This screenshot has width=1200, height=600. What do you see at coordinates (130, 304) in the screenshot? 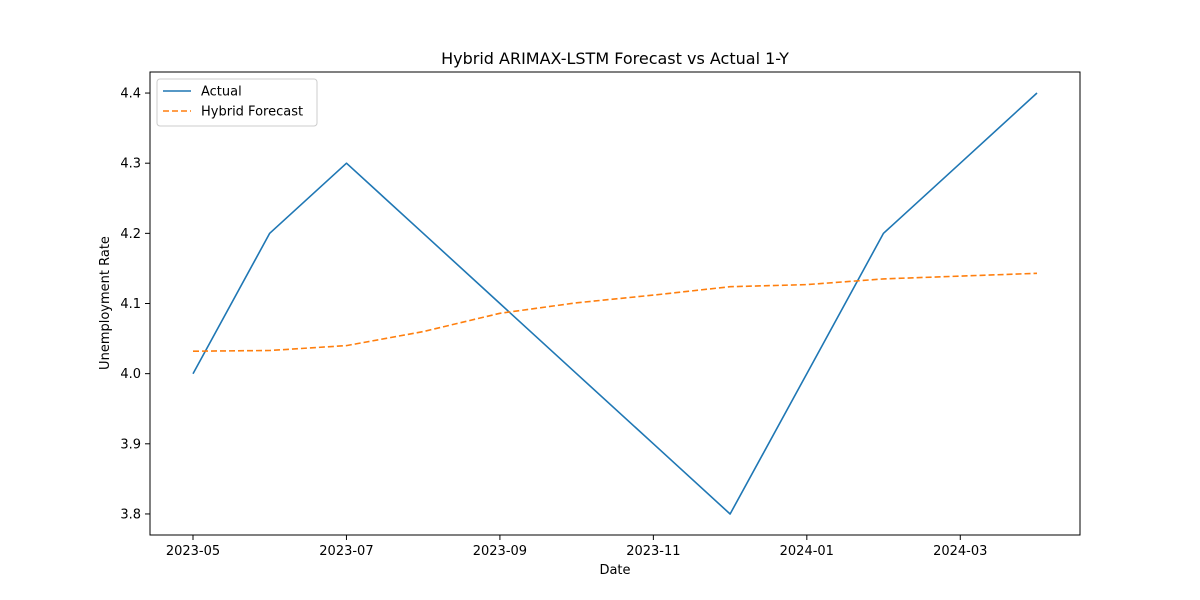
I see `y-tick-label: 4.1` at bounding box center [130, 304].